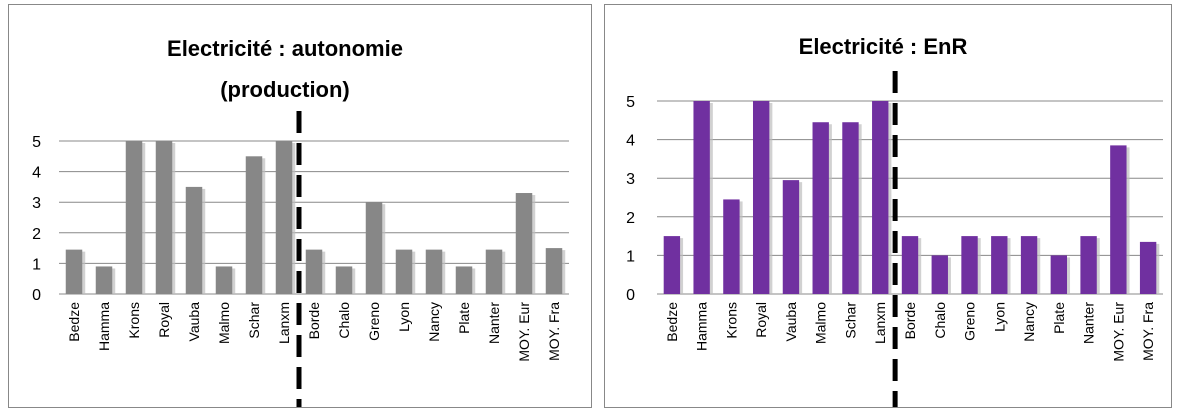 The width and height of the screenshot is (1179, 410). What do you see at coordinates (285, 89) in the screenshot?
I see `chart-title-line: (production)` at bounding box center [285, 89].